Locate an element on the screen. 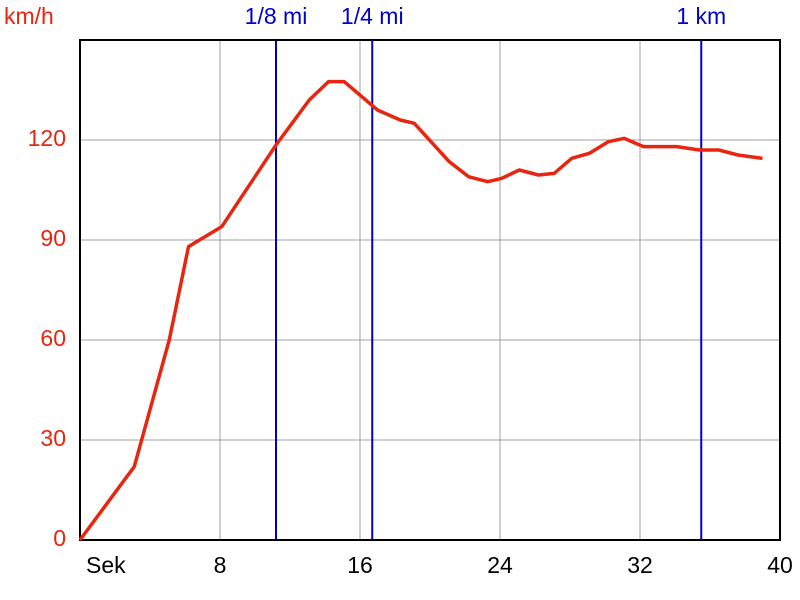  distance-marker-label: 1 km is located at coordinates (701, 16).